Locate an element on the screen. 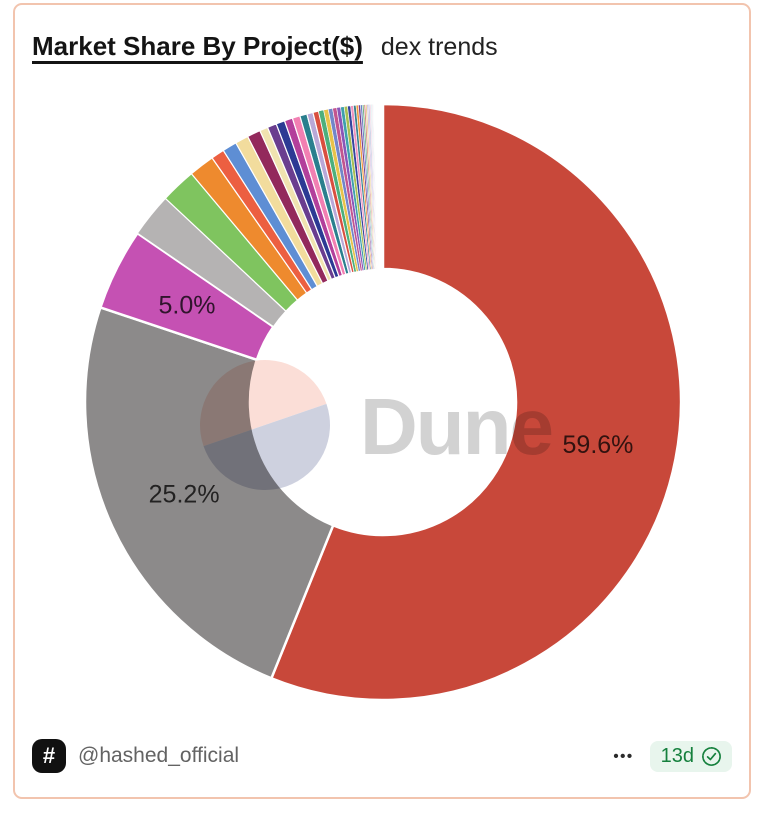  dune-logo-bottom-half-icon is located at coordinates (266, 446).